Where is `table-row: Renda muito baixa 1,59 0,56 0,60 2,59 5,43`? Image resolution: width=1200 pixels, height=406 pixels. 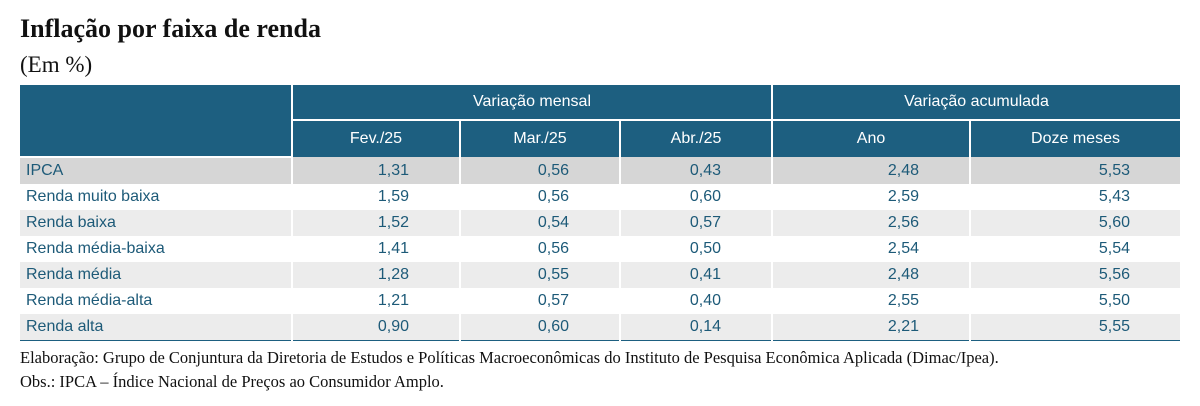
table-row: Renda muito baixa 1,59 0,56 0,60 2,59 5,43 is located at coordinates (600, 197).